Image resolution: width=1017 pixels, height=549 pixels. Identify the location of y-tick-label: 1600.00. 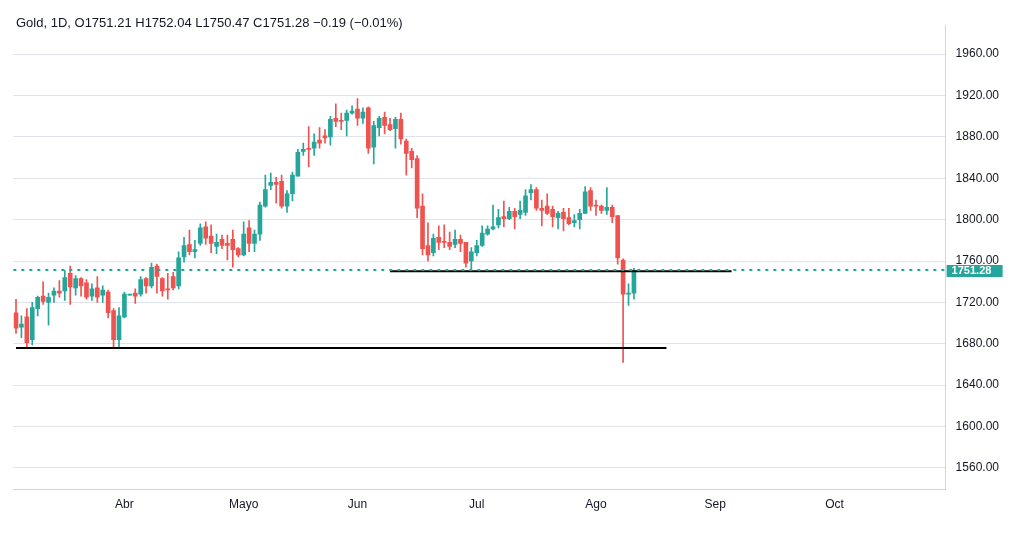
(977, 425).